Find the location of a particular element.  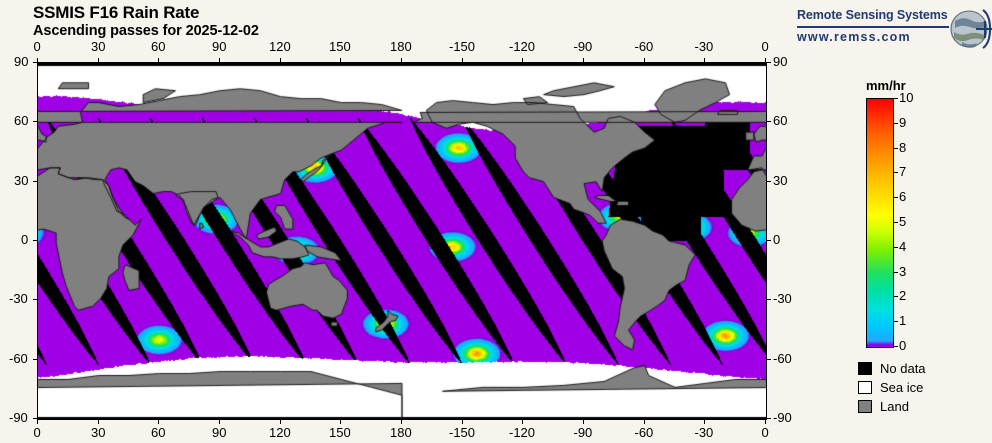

x-axis-label-top: -120 is located at coordinates (522, 46).